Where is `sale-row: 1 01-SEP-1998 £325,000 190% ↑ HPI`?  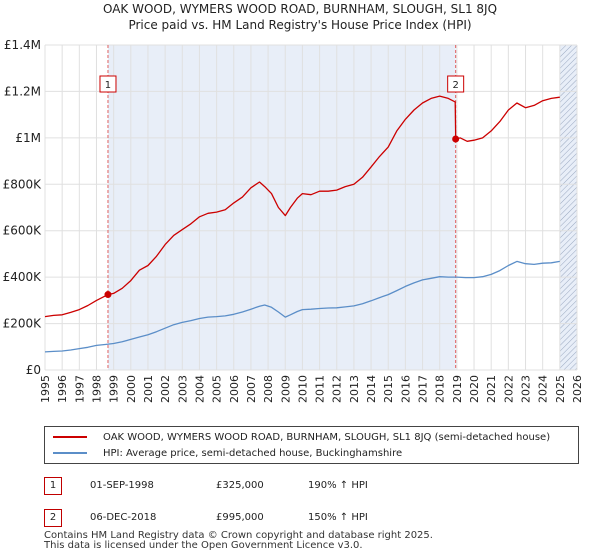
sale-row: 1 01-SEP-1998 £325,000 190% ↑ HPI is located at coordinates (314, 486).